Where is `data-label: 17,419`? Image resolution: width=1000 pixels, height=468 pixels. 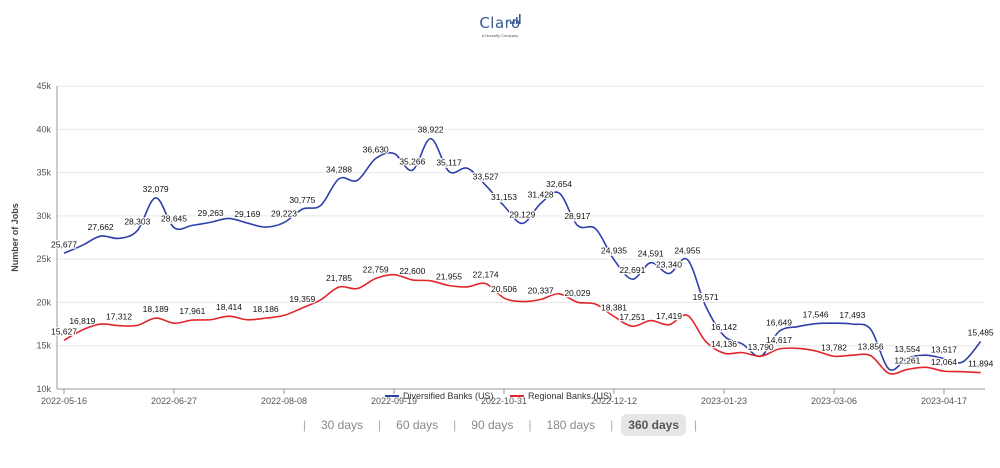
data-label: 17,419 is located at coordinates (669, 316).